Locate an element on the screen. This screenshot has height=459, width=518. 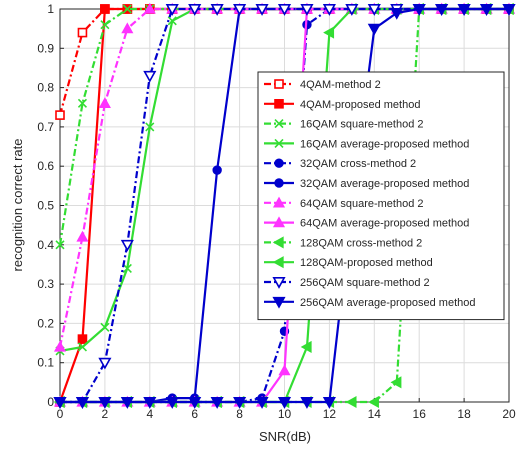
legend-label: 16QAM average-proposed method is located at coordinates (384, 144).